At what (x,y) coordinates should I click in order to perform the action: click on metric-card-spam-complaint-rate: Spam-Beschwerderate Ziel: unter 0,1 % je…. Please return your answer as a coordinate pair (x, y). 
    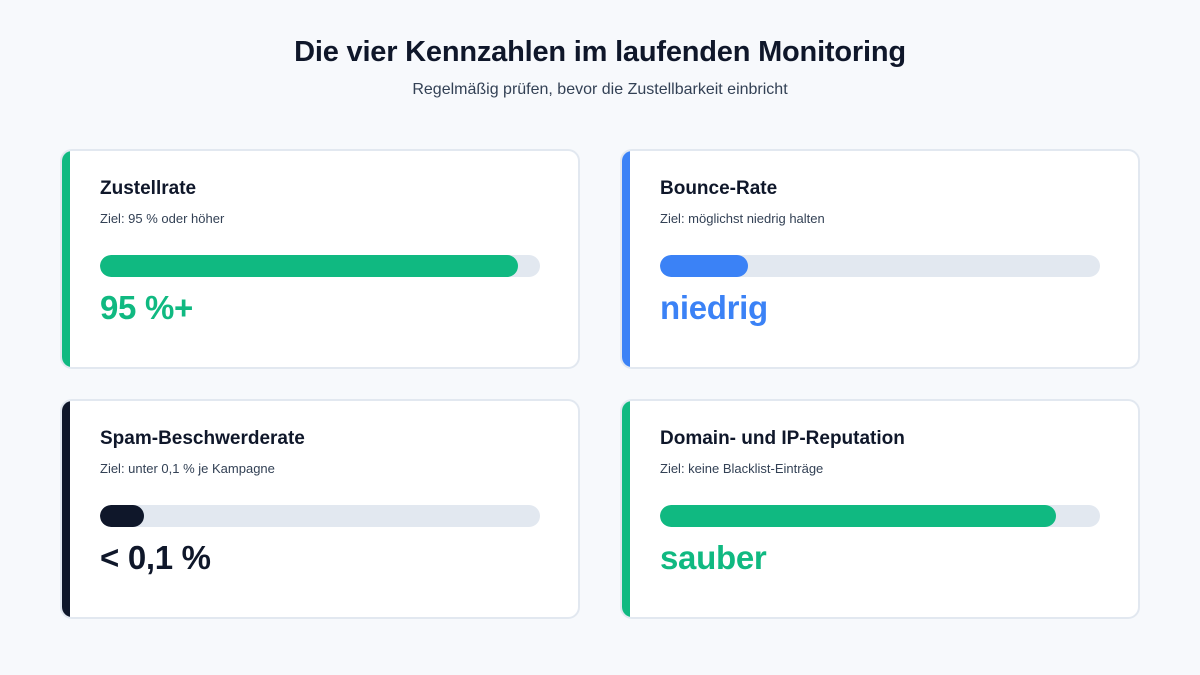
    Looking at the image, I should click on (320, 509).